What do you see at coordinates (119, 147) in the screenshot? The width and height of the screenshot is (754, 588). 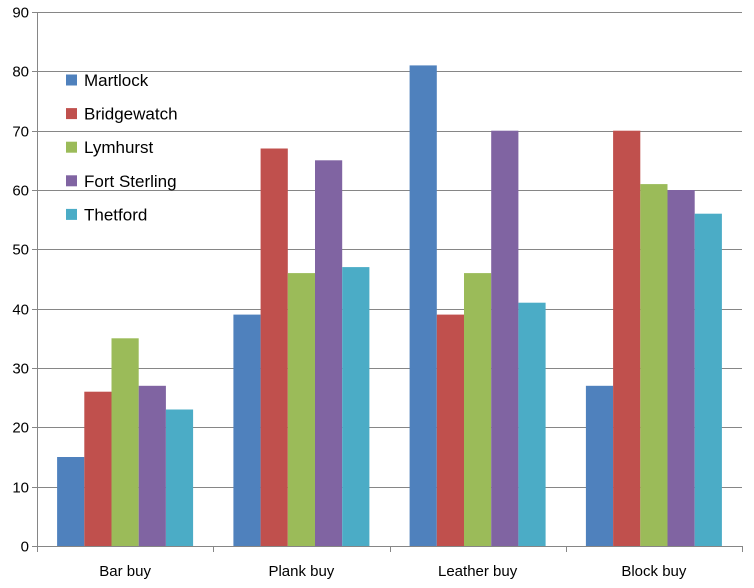 I see `legend-label: Lymhurst` at bounding box center [119, 147].